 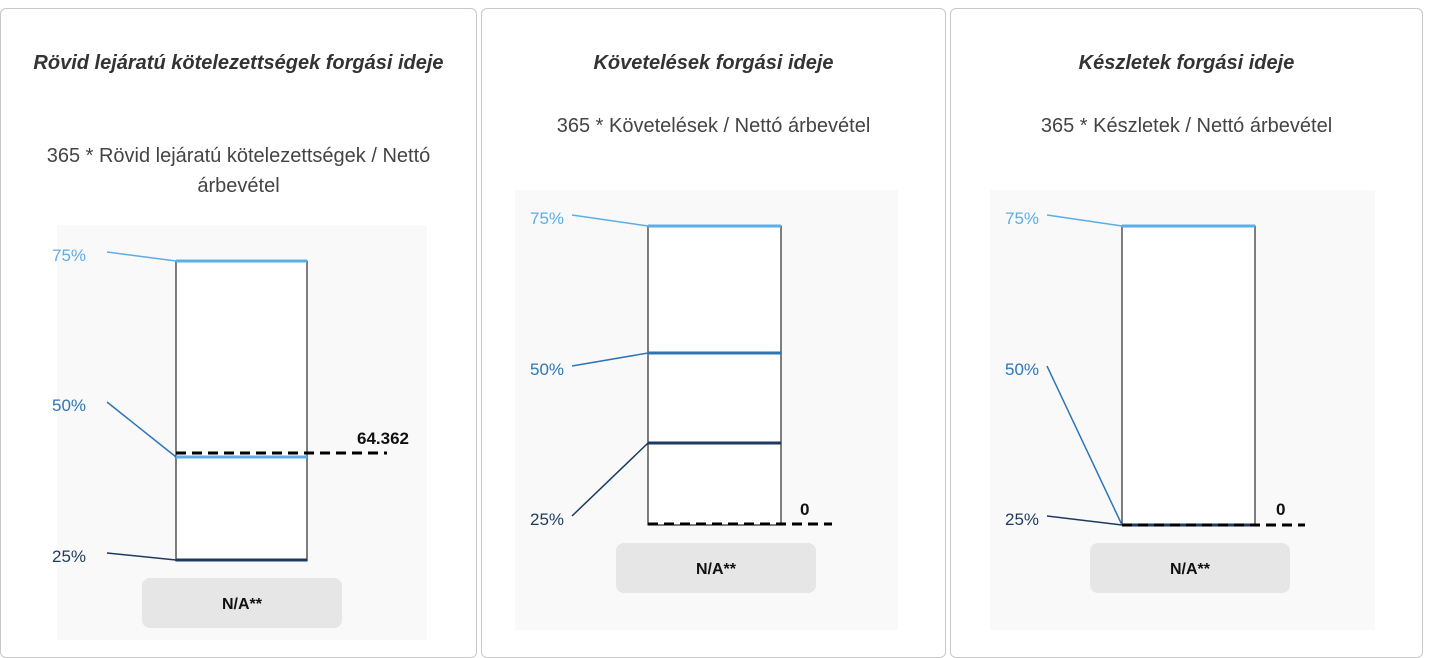 What do you see at coordinates (383, 438) in the screenshot?
I see `value-label: 64.362` at bounding box center [383, 438].